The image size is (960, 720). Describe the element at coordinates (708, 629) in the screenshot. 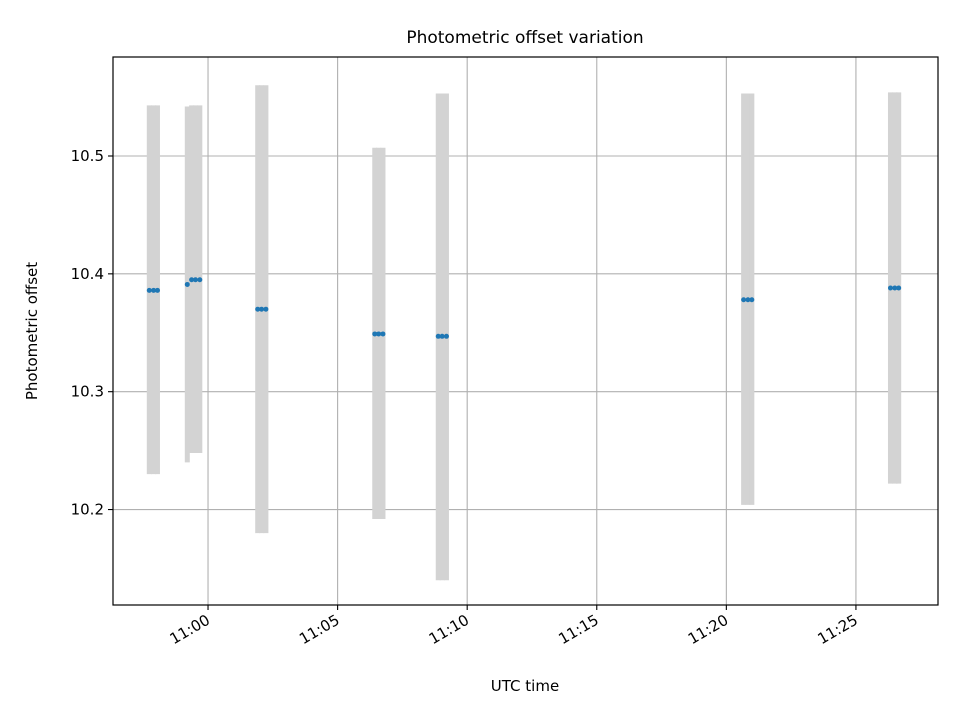

I see `x-tick-label: 11:20` at that location.